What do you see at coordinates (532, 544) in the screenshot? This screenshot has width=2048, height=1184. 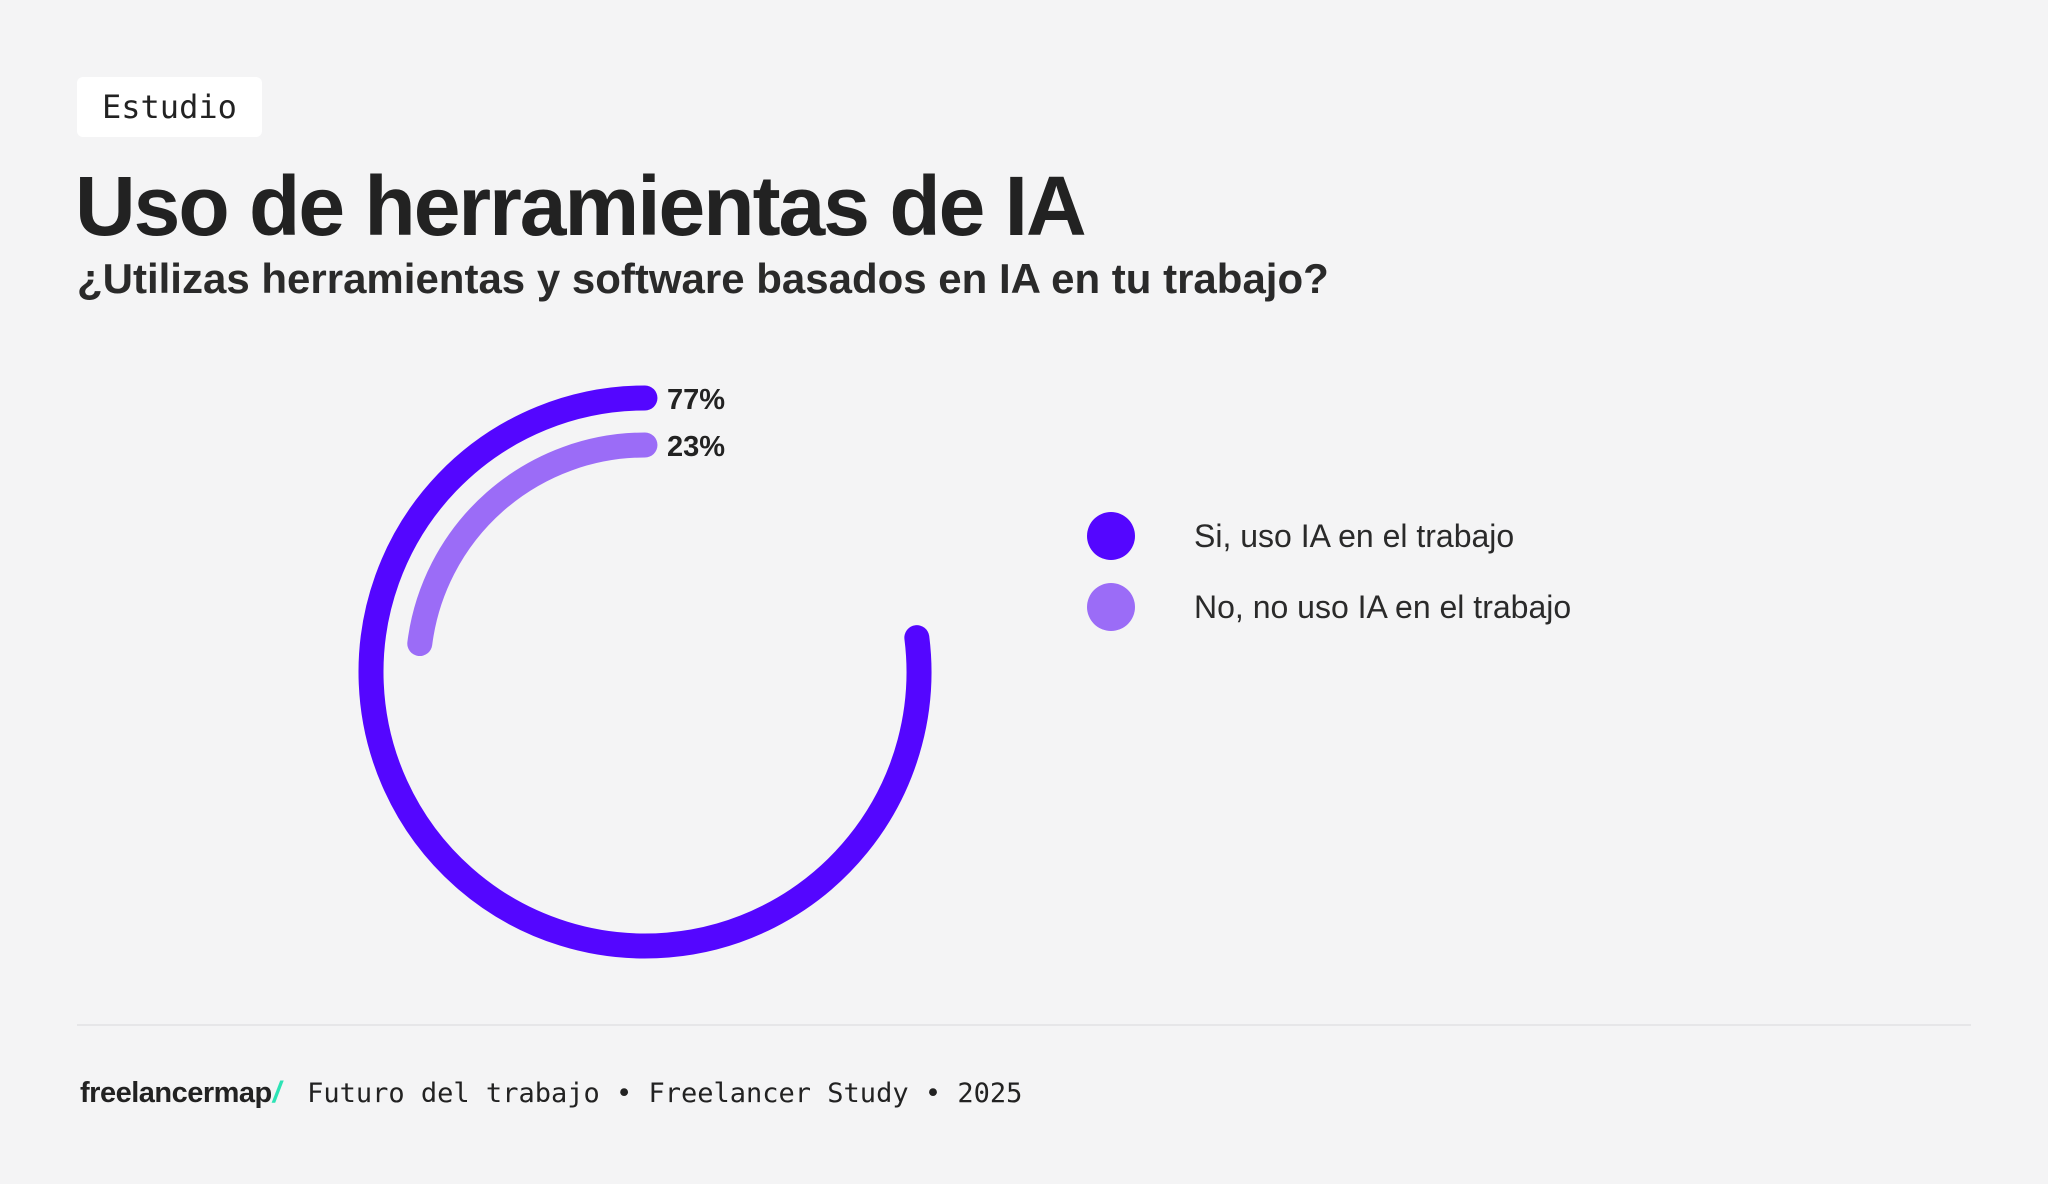 I see `radial-bar-no` at bounding box center [532, 544].